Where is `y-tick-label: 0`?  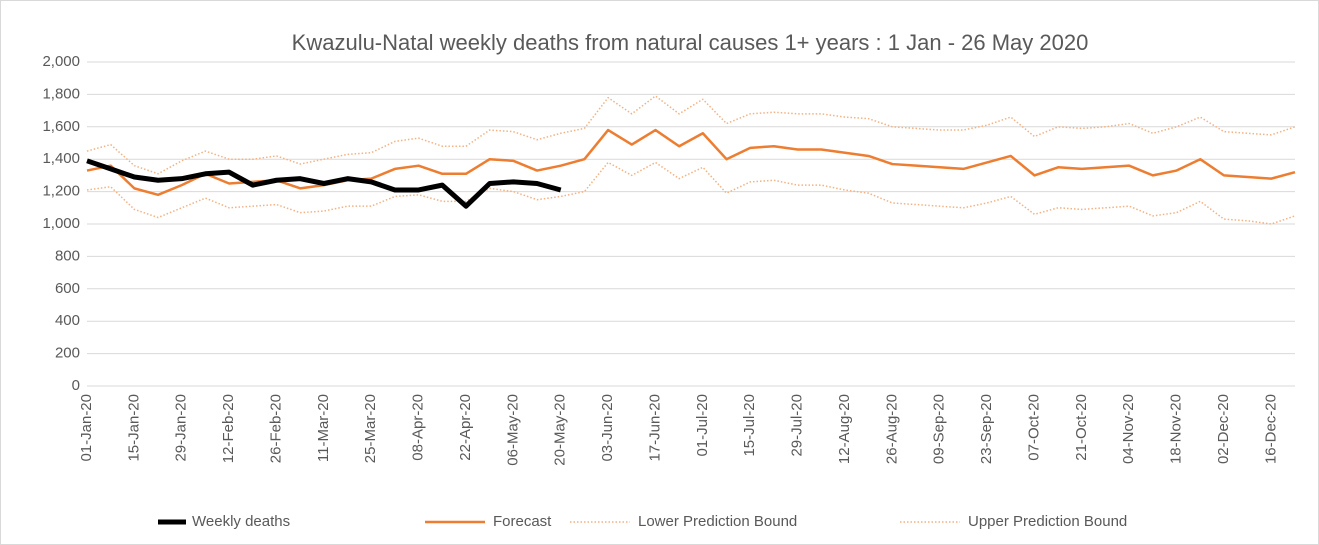
y-tick-label: 0 is located at coordinates (76, 385).